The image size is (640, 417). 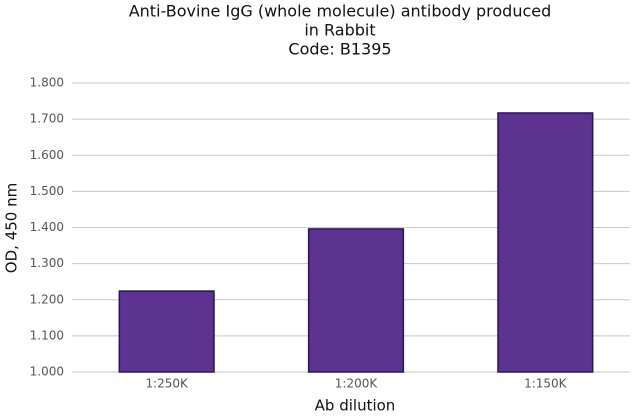 I want to click on chart-title: in Rabbit, so click(x=339, y=30).